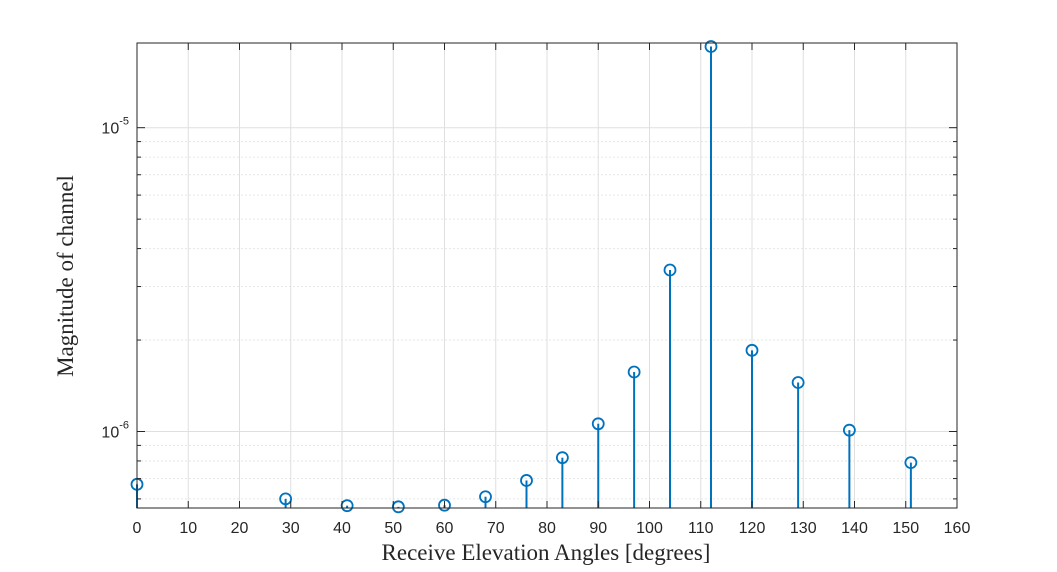 The image size is (1057, 572). I want to click on y-tick-label: 10⁻⁵, so click(115, 127).